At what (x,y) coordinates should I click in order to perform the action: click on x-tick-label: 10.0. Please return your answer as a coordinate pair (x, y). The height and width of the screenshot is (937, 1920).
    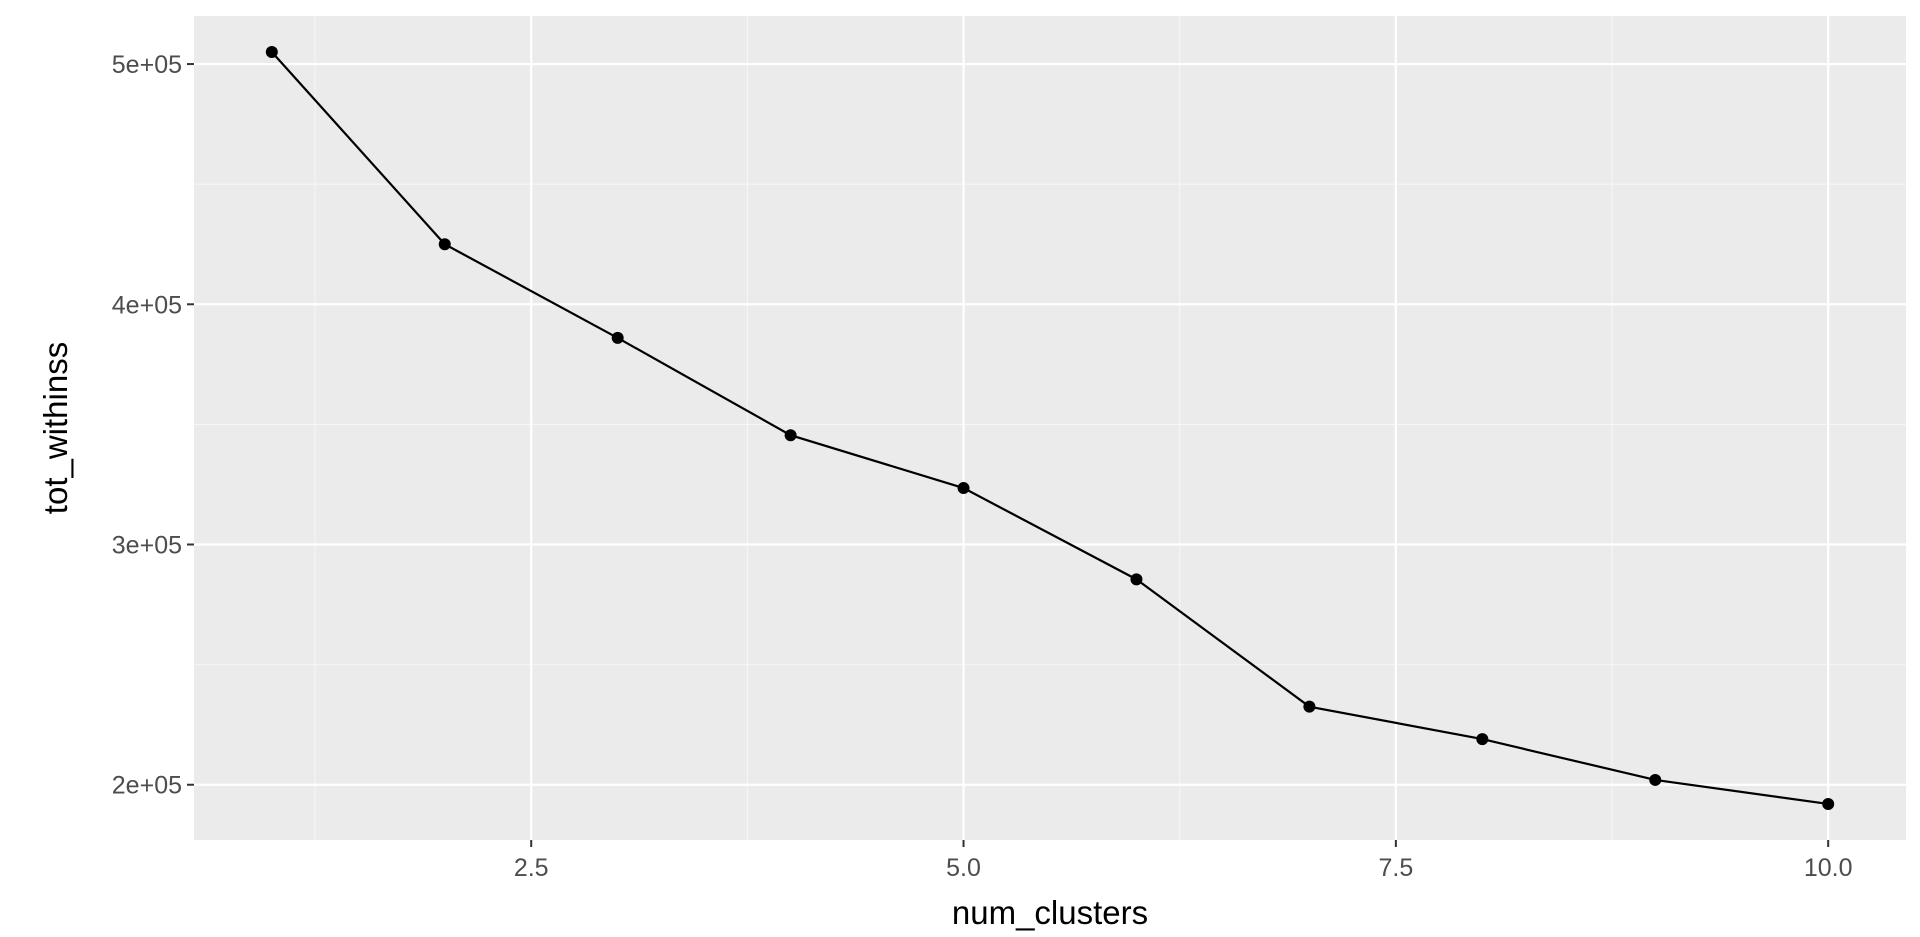
    Looking at the image, I should click on (1828, 868).